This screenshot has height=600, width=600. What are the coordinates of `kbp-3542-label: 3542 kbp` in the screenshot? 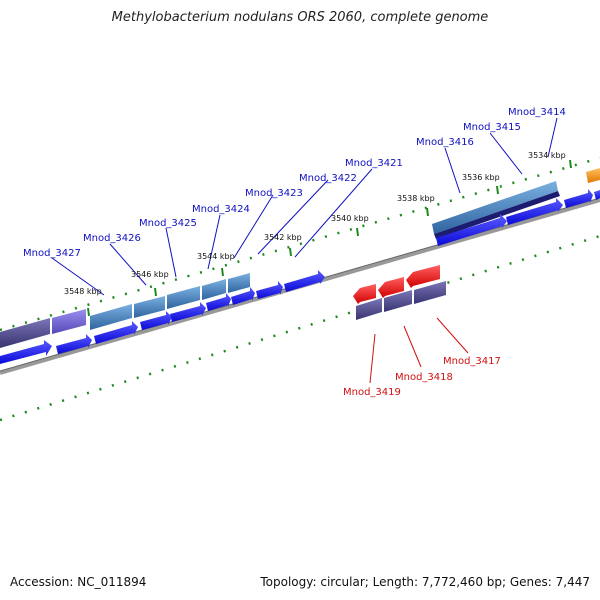 It's located at (283, 237).